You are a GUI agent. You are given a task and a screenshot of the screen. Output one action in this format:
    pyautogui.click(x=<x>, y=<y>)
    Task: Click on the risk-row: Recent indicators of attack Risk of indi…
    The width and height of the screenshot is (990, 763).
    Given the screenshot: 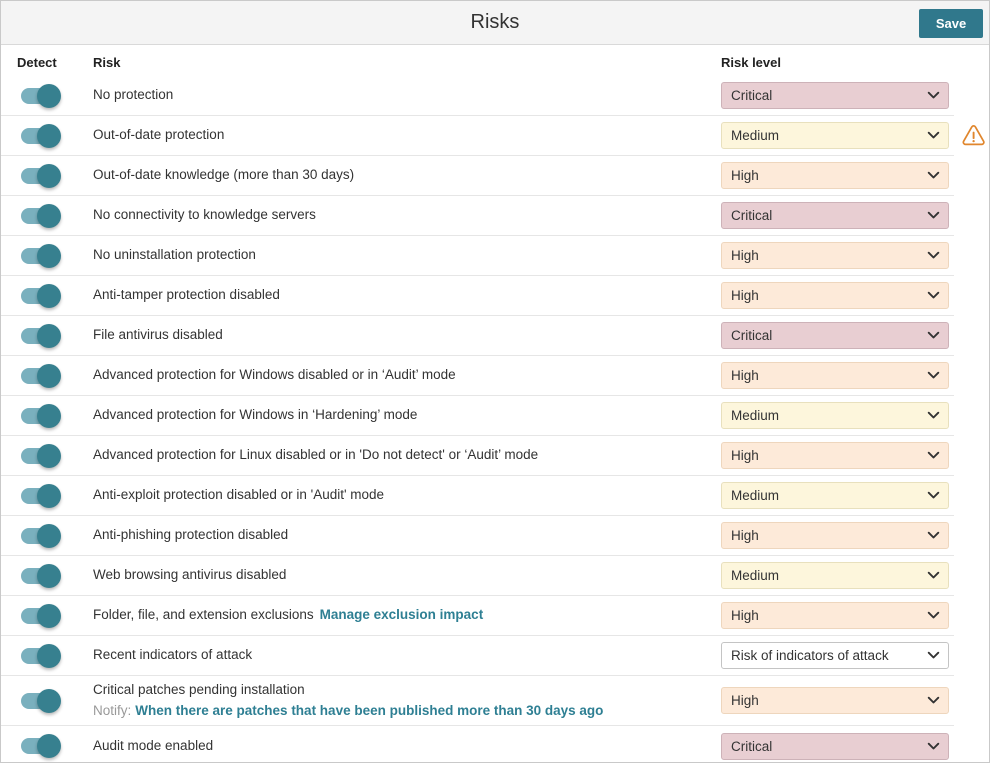 What is the action you would take?
    pyautogui.click(x=477, y=656)
    